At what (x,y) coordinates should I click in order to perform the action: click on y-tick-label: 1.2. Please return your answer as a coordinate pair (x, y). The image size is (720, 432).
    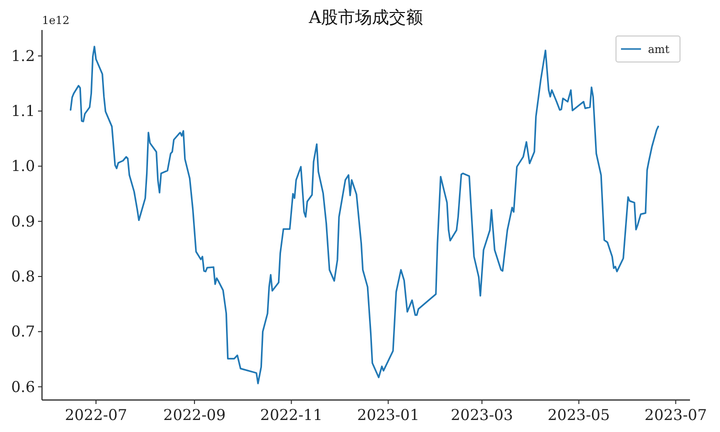
    Looking at the image, I should click on (23, 55).